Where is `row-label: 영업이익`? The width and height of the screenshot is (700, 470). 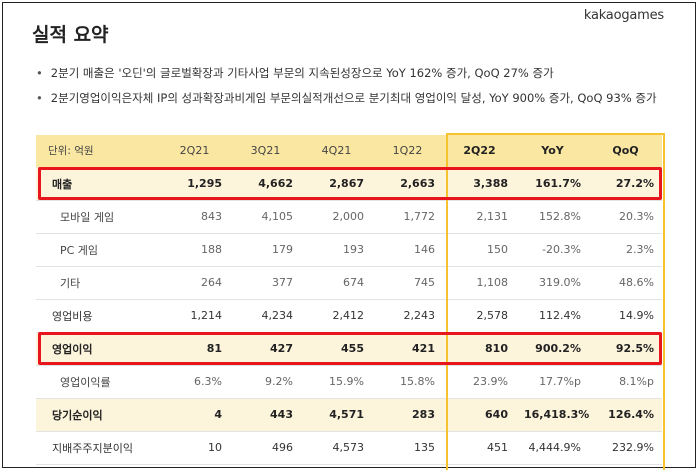 row-label: 영업이익 is located at coordinates (97, 349).